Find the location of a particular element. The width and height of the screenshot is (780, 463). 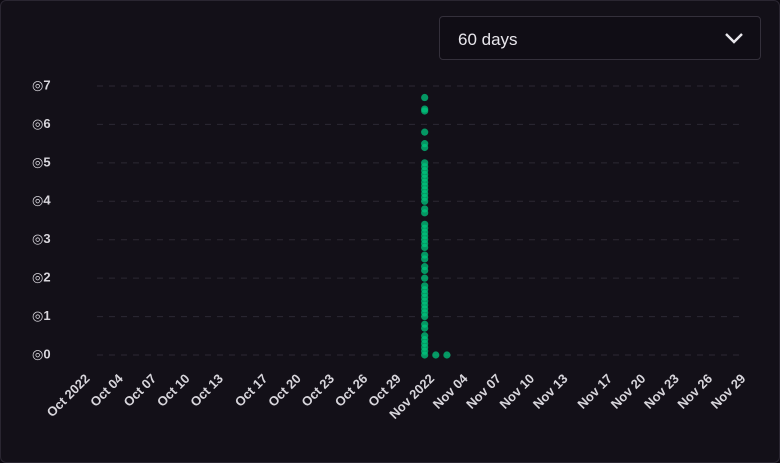

x-tick-label: Oct 20 is located at coordinates (284, 390).